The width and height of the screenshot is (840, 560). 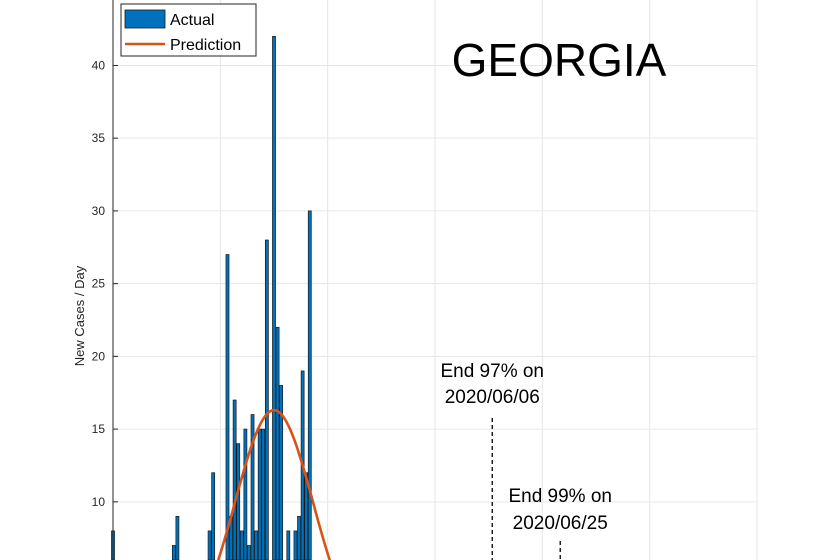 What do you see at coordinates (560, 523) in the screenshot?
I see `annotation-line2-1: 2020/06/25` at bounding box center [560, 523].